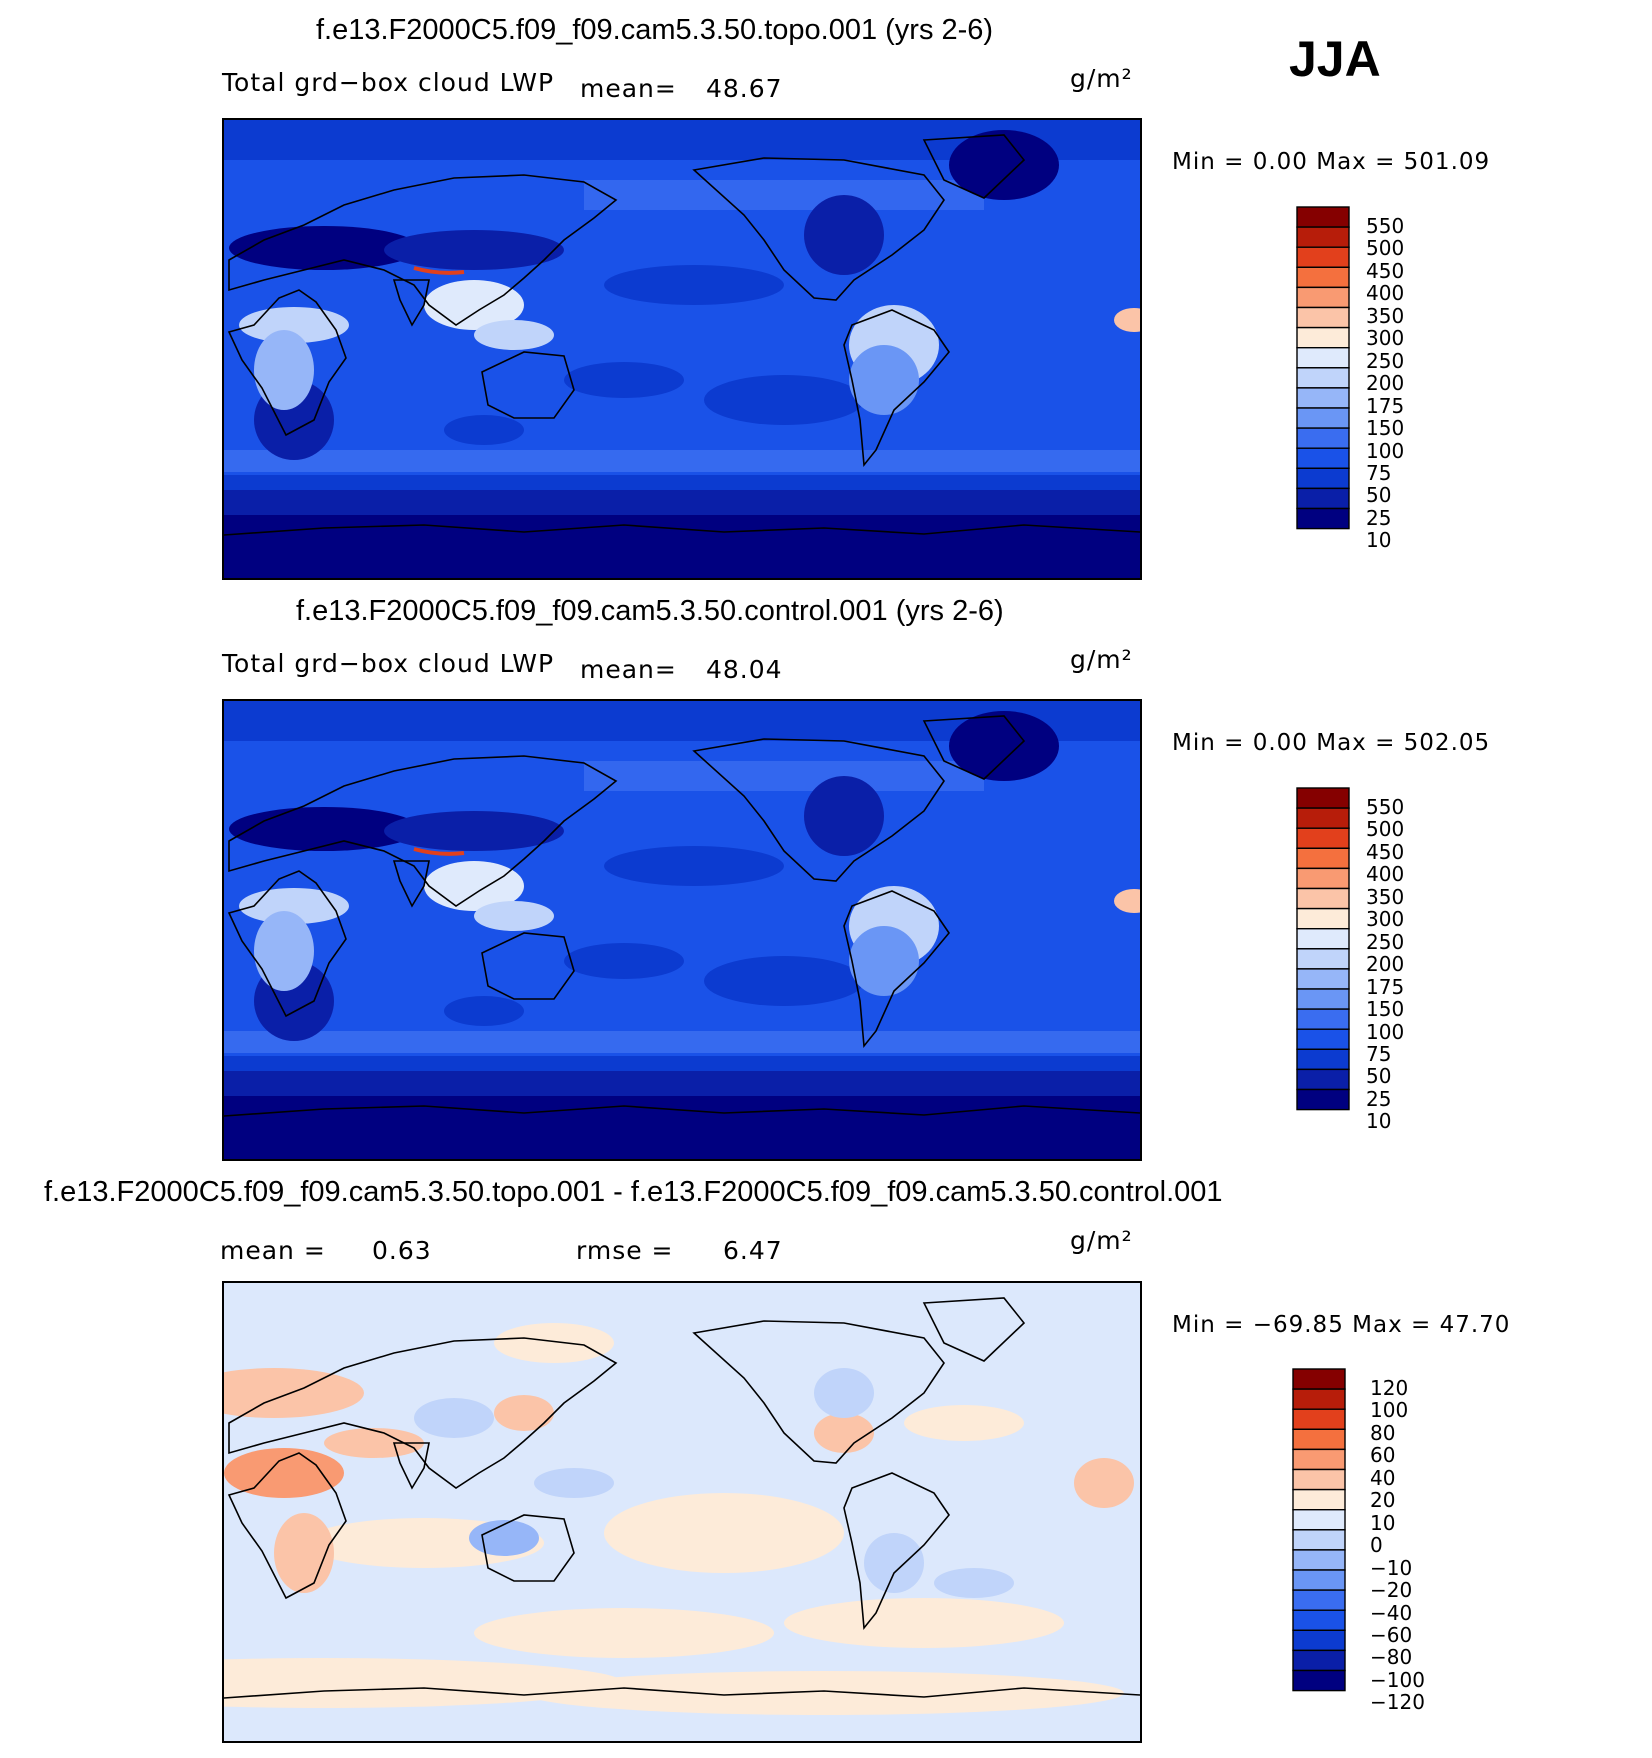 This screenshot has width=1652, height=1758. What do you see at coordinates (1391, 1590) in the screenshot?
I see `colorbar-tick-label: −20` at bounding box center [1391, 1590].